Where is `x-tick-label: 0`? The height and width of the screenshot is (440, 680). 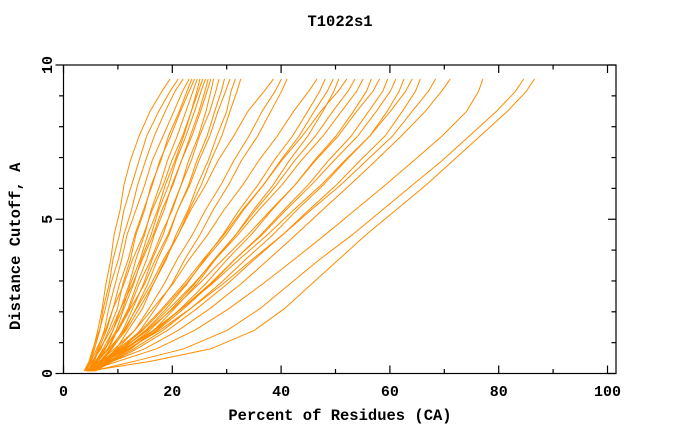
x-tick-label: 0 is located at coordinates (63, 392).